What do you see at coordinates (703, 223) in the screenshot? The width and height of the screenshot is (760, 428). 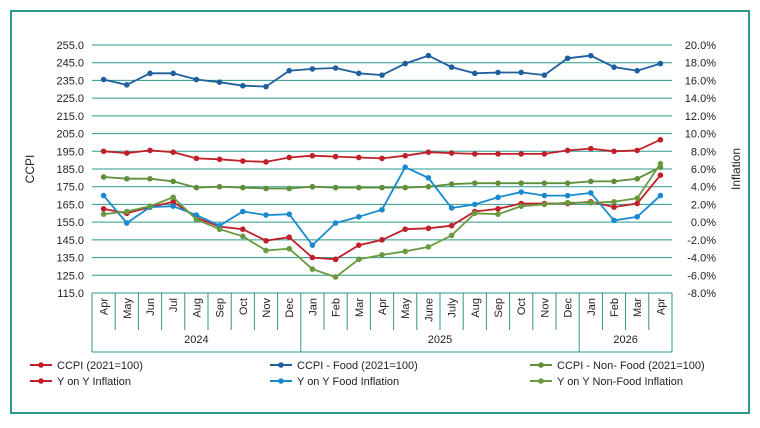 I see `y2-tick-label: 0.0%` at bounding box center [703, 223].